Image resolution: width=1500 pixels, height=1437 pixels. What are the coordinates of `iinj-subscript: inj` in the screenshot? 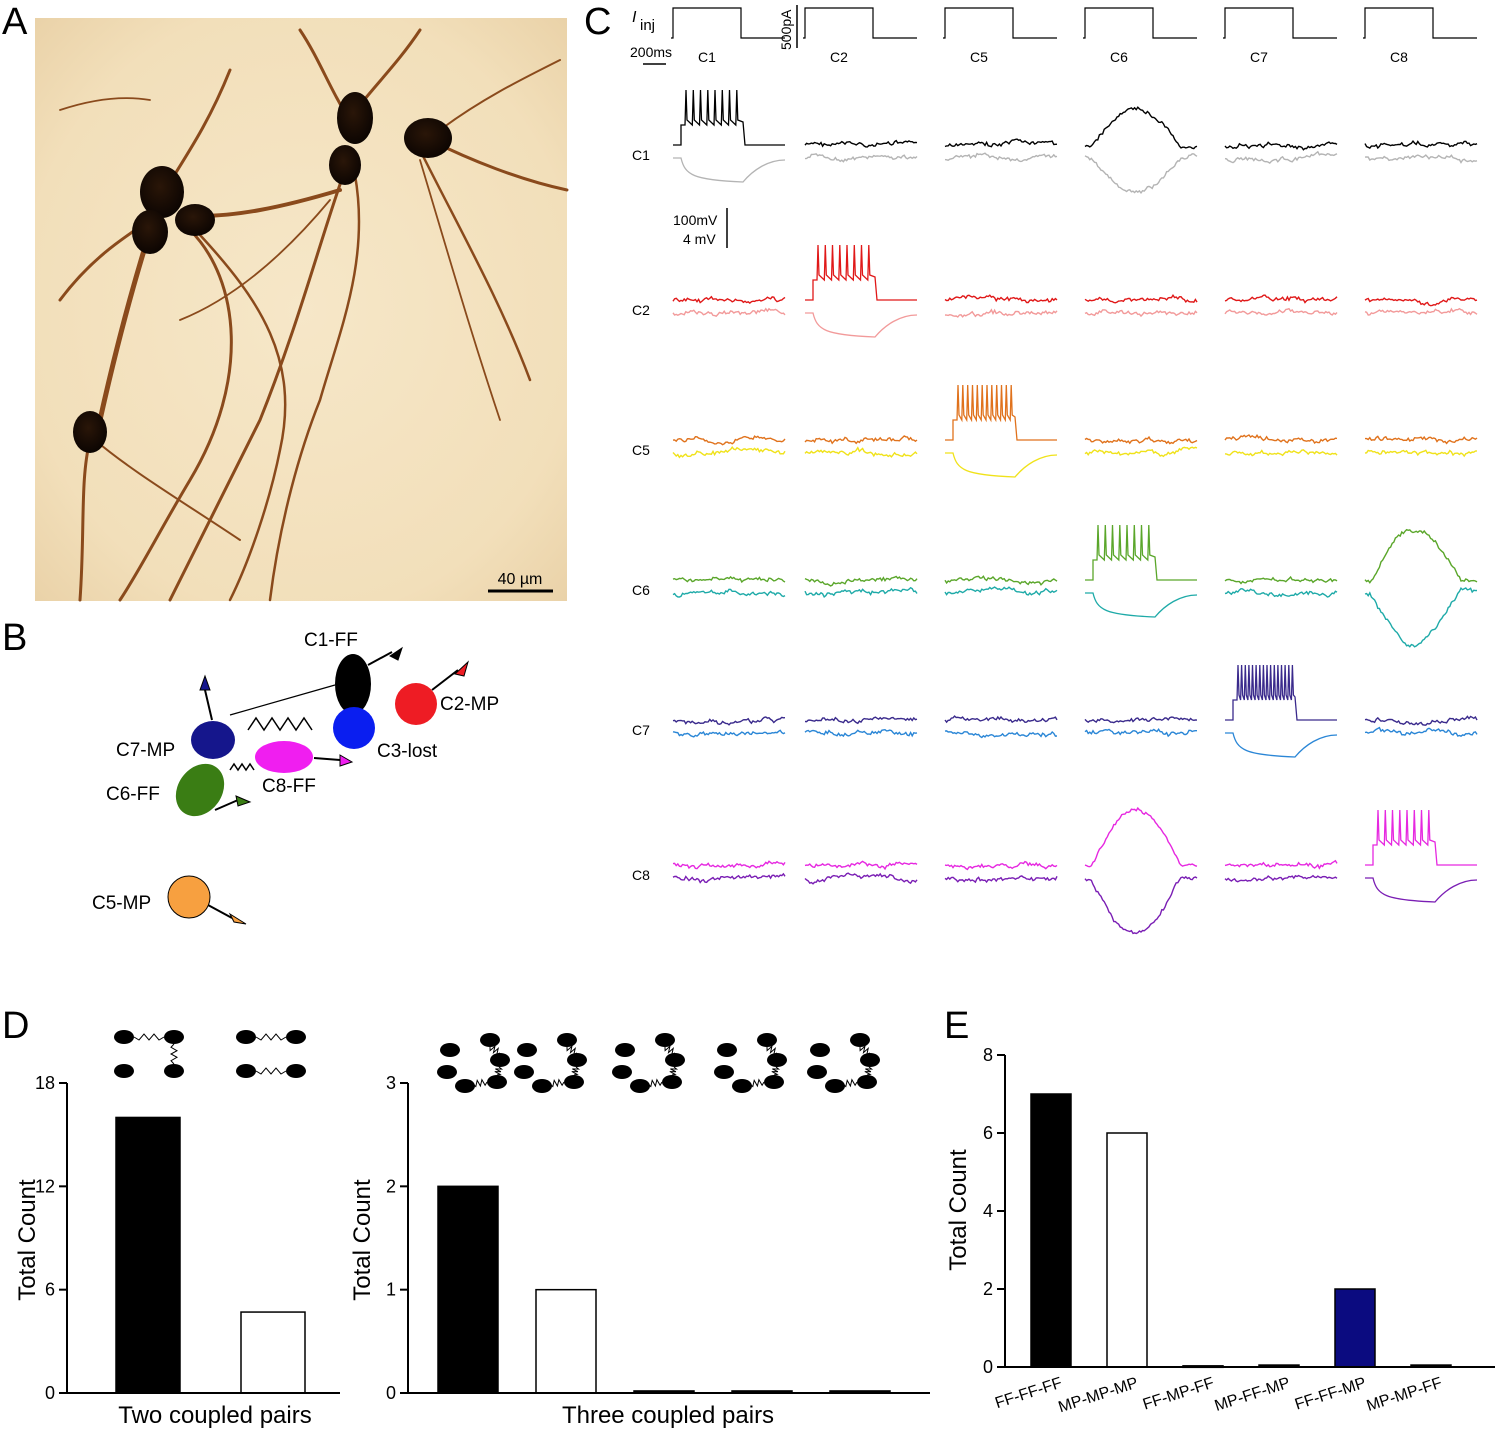 It's located at (647, 25).